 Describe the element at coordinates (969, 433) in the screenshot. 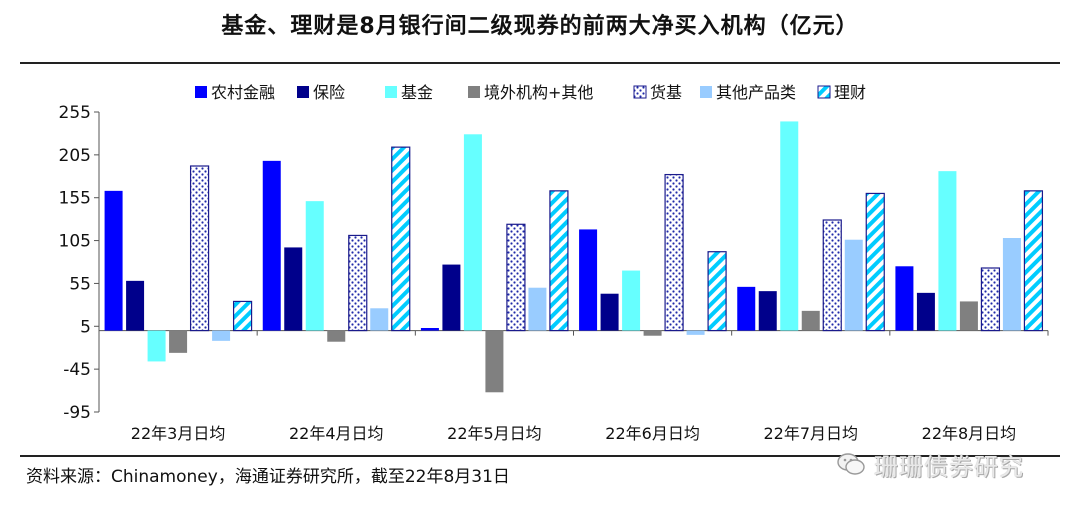

I see `x-category-label: 22年8月日均` at that location.